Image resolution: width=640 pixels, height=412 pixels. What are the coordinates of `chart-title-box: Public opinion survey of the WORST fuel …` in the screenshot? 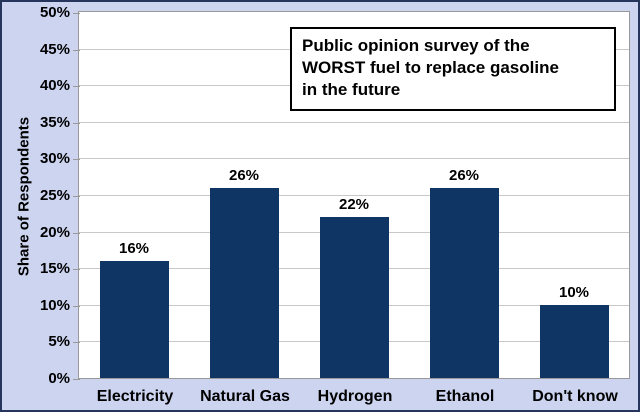 It's located at (453, 69).